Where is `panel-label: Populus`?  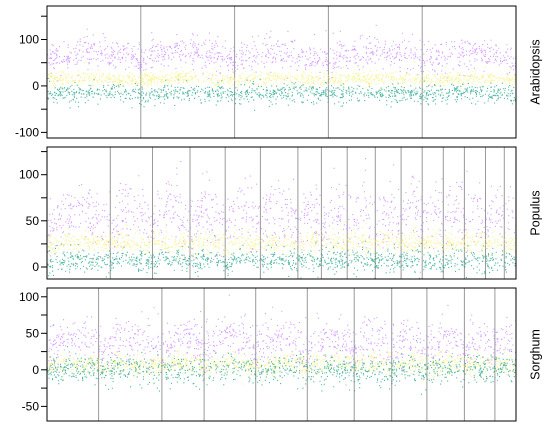 panel-label: Populus is located at coordinates (535, 212).